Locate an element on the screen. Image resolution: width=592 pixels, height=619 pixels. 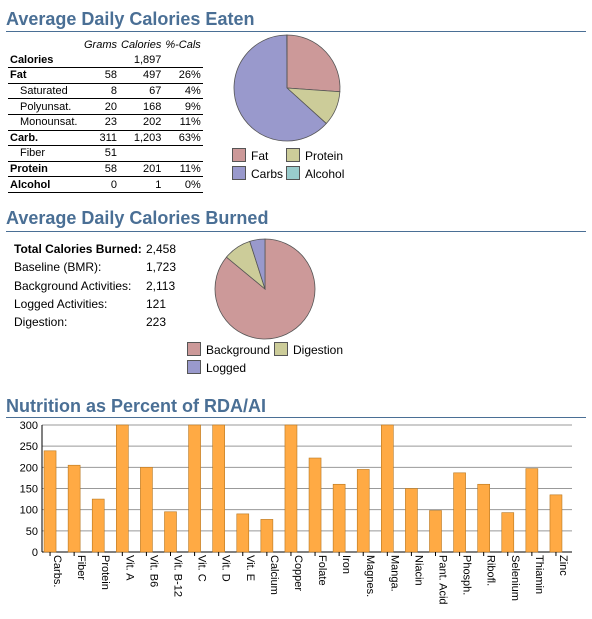
table-row: Carb. 311 1,203 63% is located at coordinates (105, 138).